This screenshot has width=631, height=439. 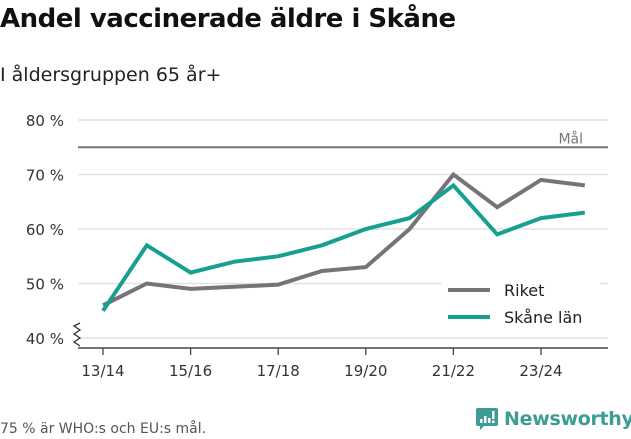 What do you see at coordinates (103, 429) in the screenshot?
I see `footnote: 75 % är WHO:s och EU:s mål.` at bounding box center [103, 429].